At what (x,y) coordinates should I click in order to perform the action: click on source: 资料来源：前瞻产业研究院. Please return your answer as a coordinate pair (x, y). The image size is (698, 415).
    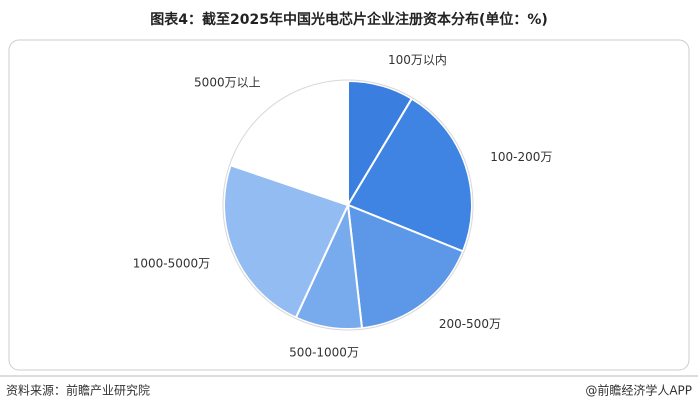
    Looking at the image, I should click on (78, 390).